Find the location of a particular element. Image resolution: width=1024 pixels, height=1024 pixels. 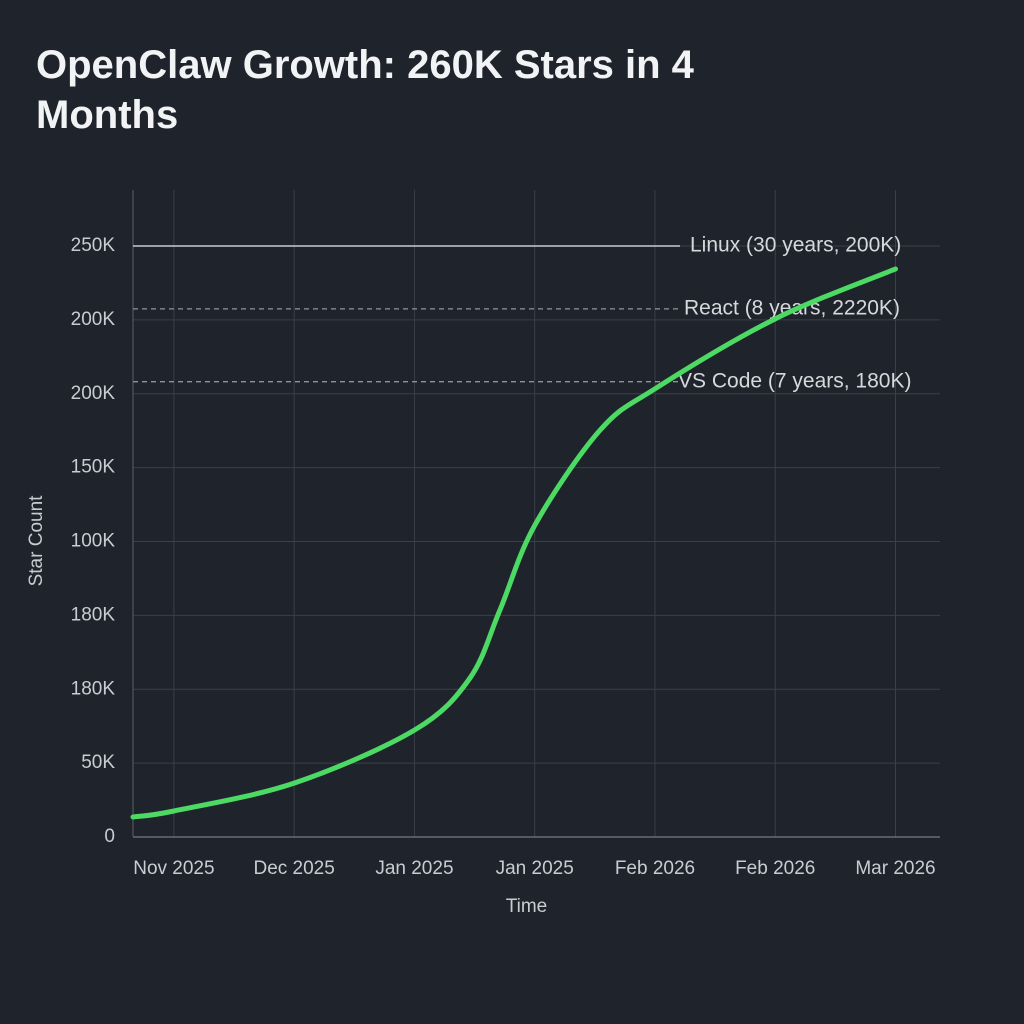

x-tick-label: Dec 2025 is located at coordinates (293, 868).